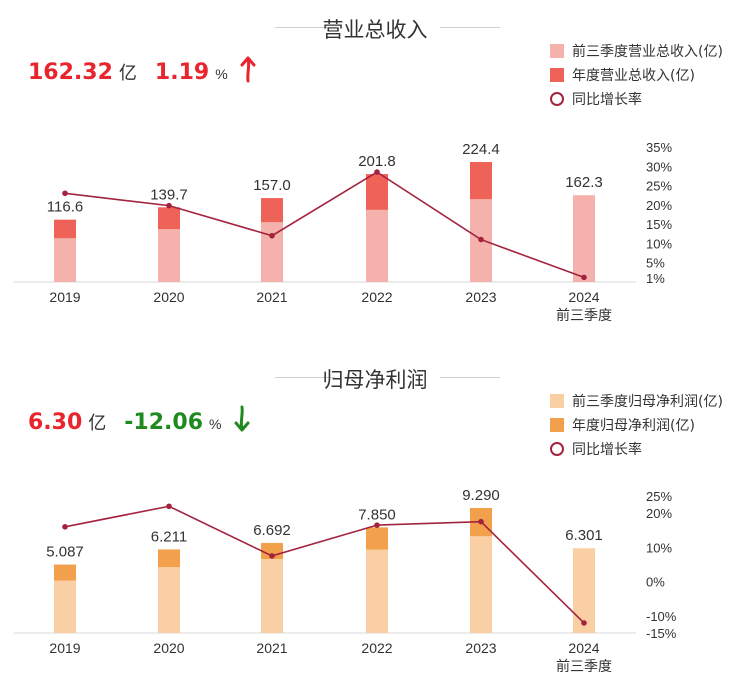 This screenshot has width=750, height=696. I want to click on legend-label: 年度归母净利润(亿), so click(633, 426).